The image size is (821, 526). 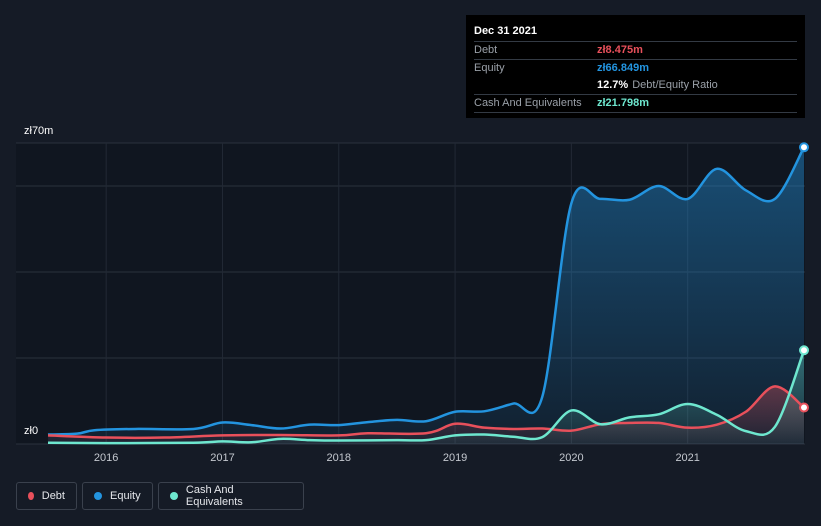 What do you see at coordinates (339, 458) in the screenshot?
I see `x-tick-2018: 2018` at bounding box center [339, 458].